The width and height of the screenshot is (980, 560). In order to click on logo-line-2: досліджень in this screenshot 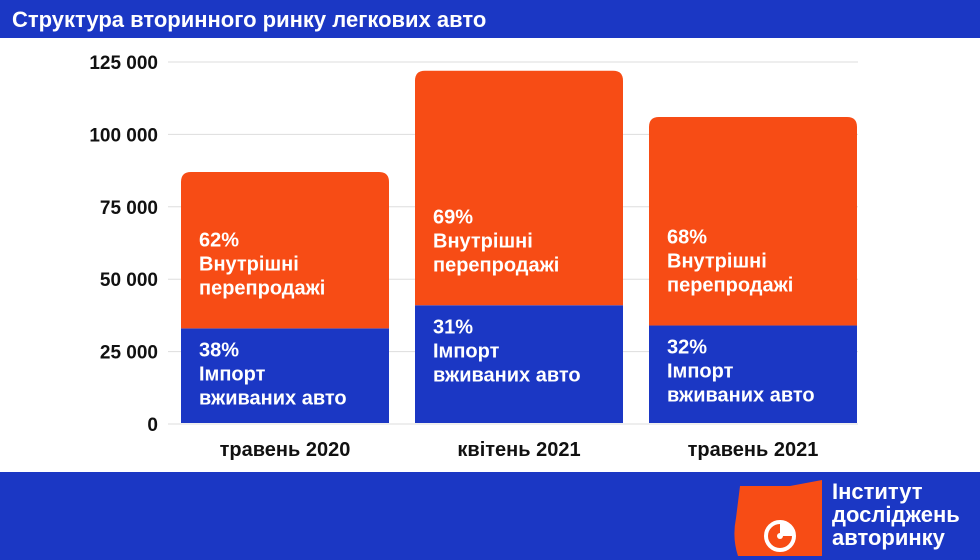, I will do `click(896, 514)`.